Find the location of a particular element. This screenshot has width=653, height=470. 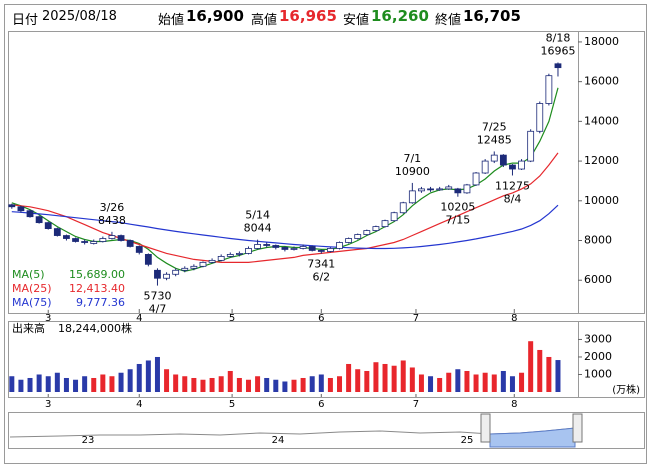

x-tick-label: 8 is located at coordinates (514, 404).